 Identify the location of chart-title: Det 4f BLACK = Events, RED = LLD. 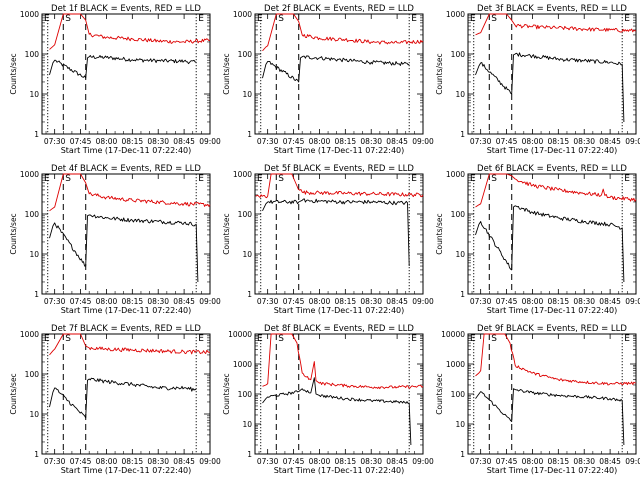
(126, 169).